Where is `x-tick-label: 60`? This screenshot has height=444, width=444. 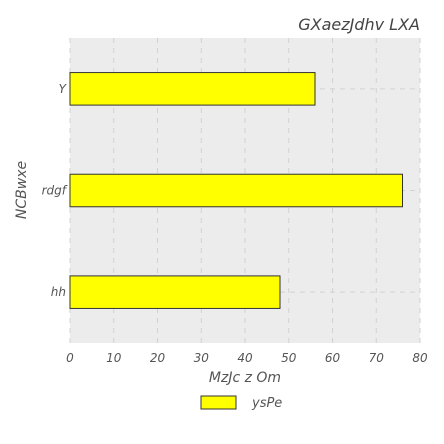
x-tick-label: 60 is located at coordinates (333, 358).